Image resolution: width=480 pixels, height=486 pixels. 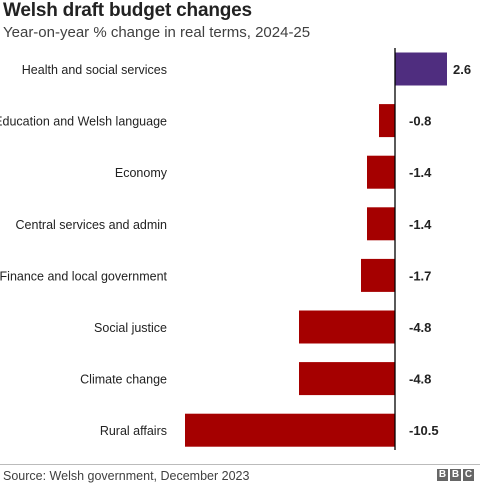 I want to click on value-label-0: 2.6, so click(x=462, y=69).